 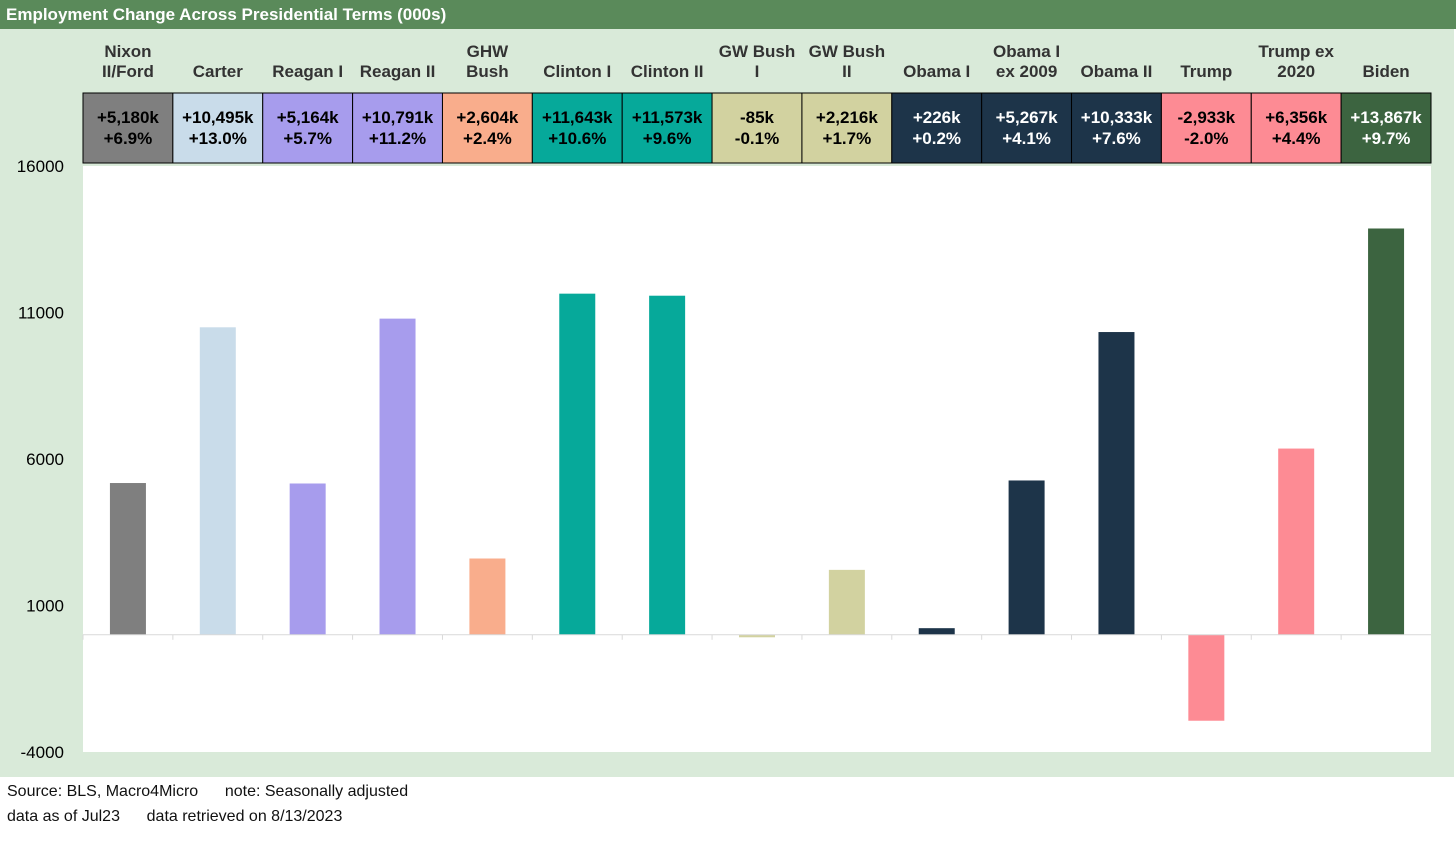 What do you see at coordinates (41, 313) in the screenshot?
I see `y-tick-label: 11000` at bounding box center [41, 313].